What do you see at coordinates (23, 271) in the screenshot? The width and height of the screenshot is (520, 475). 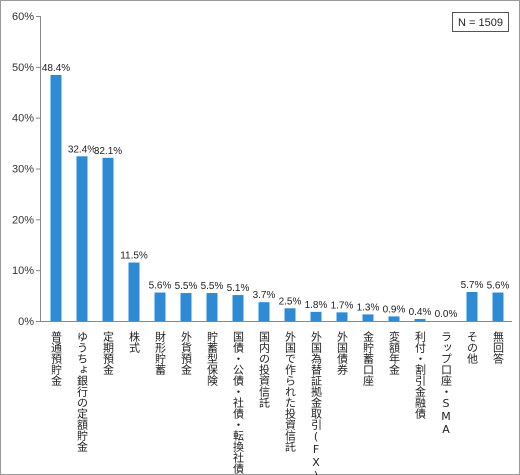 I see `y-tick-label: 10%` at bounding box center [23, 271].